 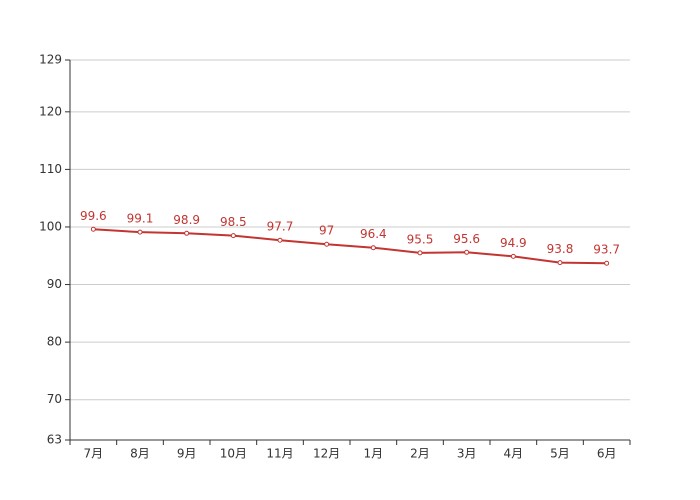 What do you see at coordinates (233, 222) in the screenshot?
I see `data-label: 98.5` at bounding box center [233, 222].